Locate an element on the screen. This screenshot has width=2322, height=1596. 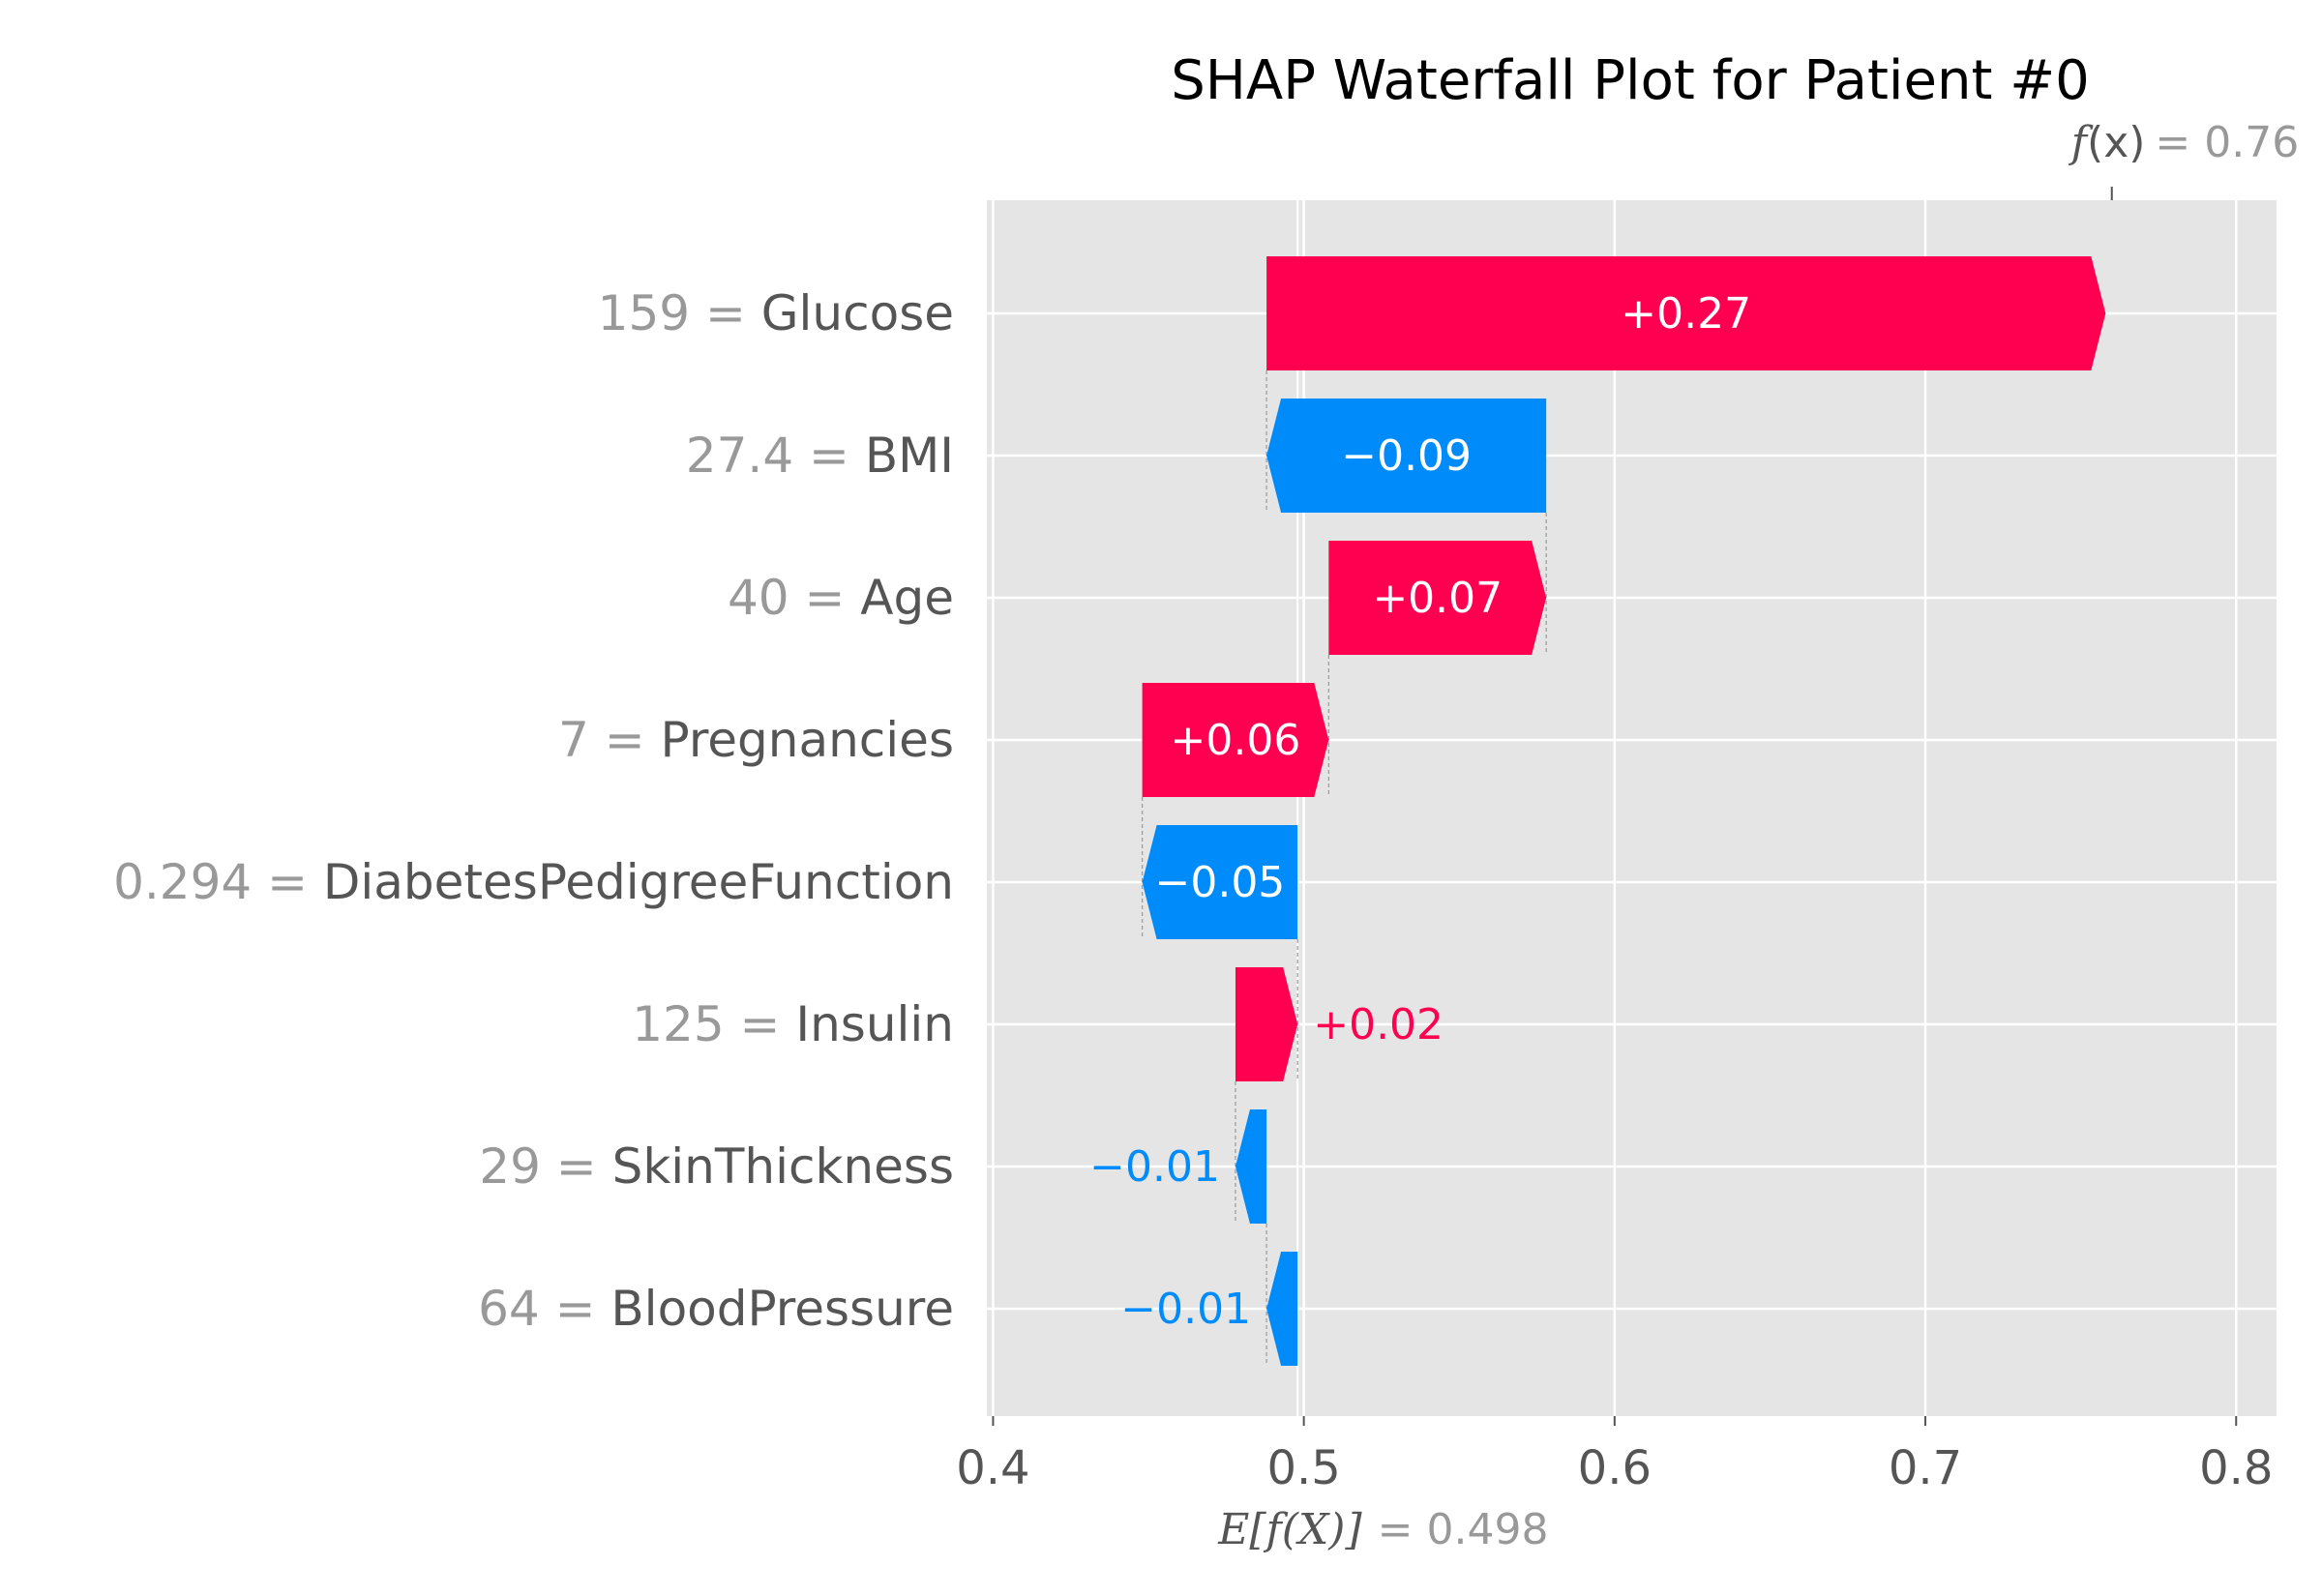
output-value-annotation: f(x) = 0.76 is located at coordinates (2184, 159).